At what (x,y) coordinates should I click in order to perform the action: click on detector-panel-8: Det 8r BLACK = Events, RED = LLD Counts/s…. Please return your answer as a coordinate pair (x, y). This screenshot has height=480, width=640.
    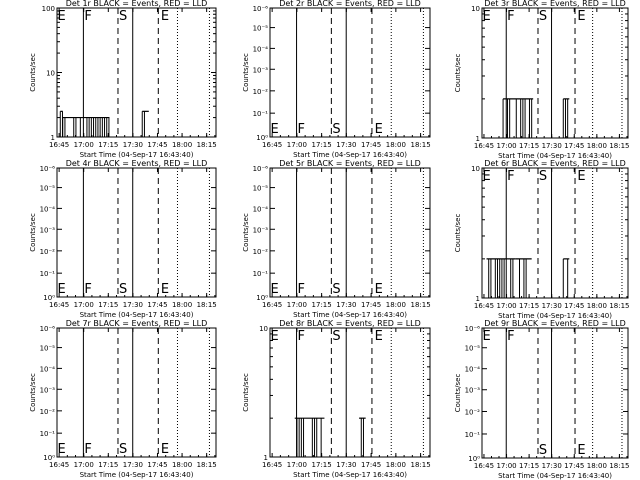
    Looking at the image, I should click on (336, 399).